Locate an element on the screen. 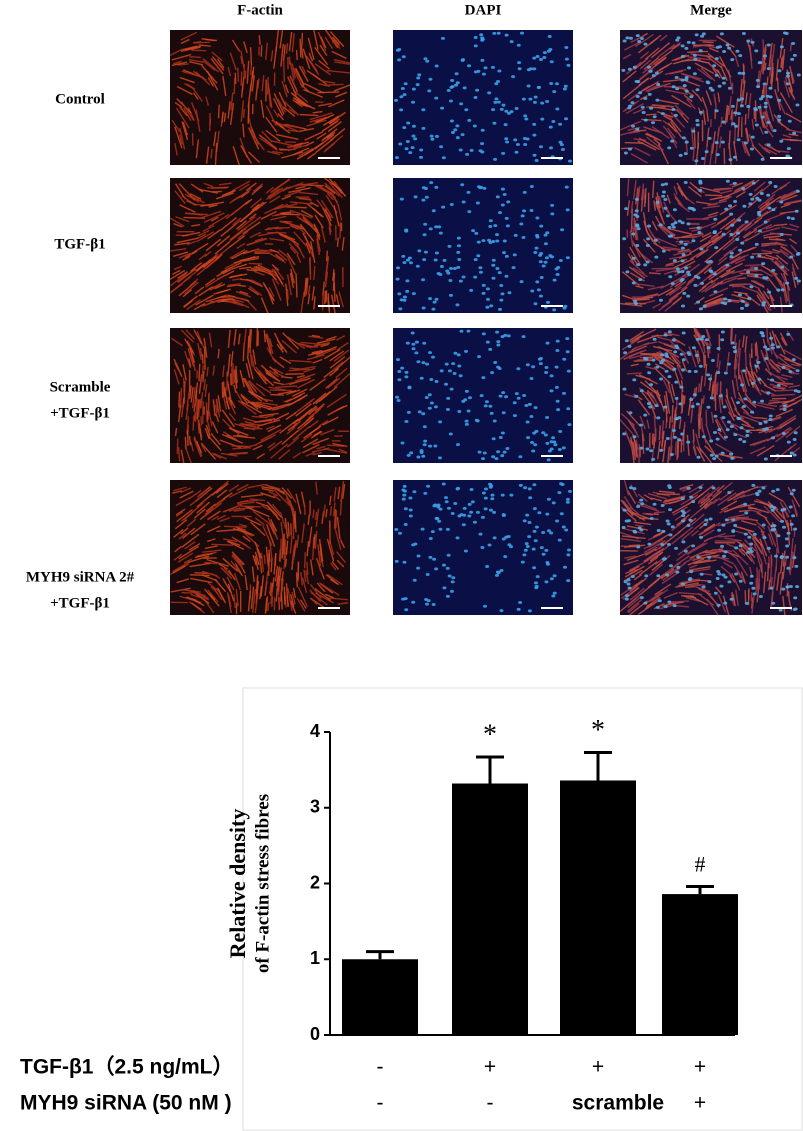  row-label: Scramble is located at coordinates (80, 387).